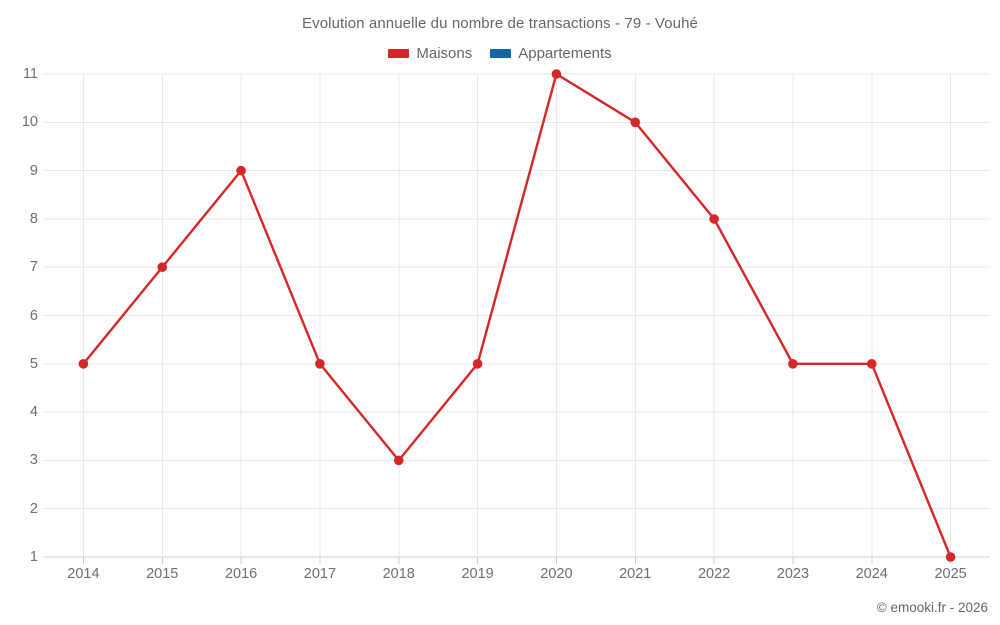 This screenshot has width=1000, height=625. I want to click on x-axis-tick-label: 2017, so click(320, 574).